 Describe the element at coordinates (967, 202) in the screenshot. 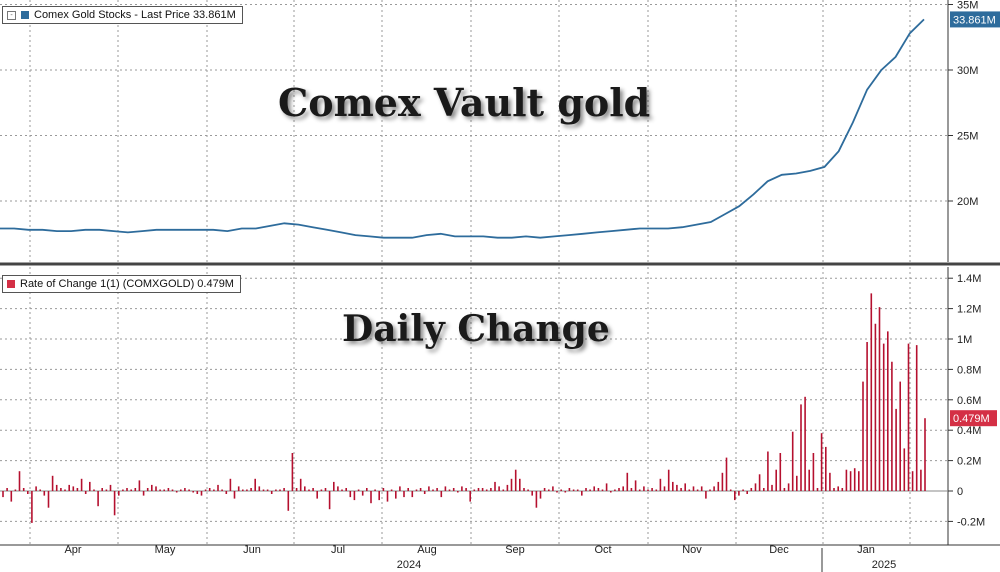

I see `upper-y-tick-label: 20M` at that location.